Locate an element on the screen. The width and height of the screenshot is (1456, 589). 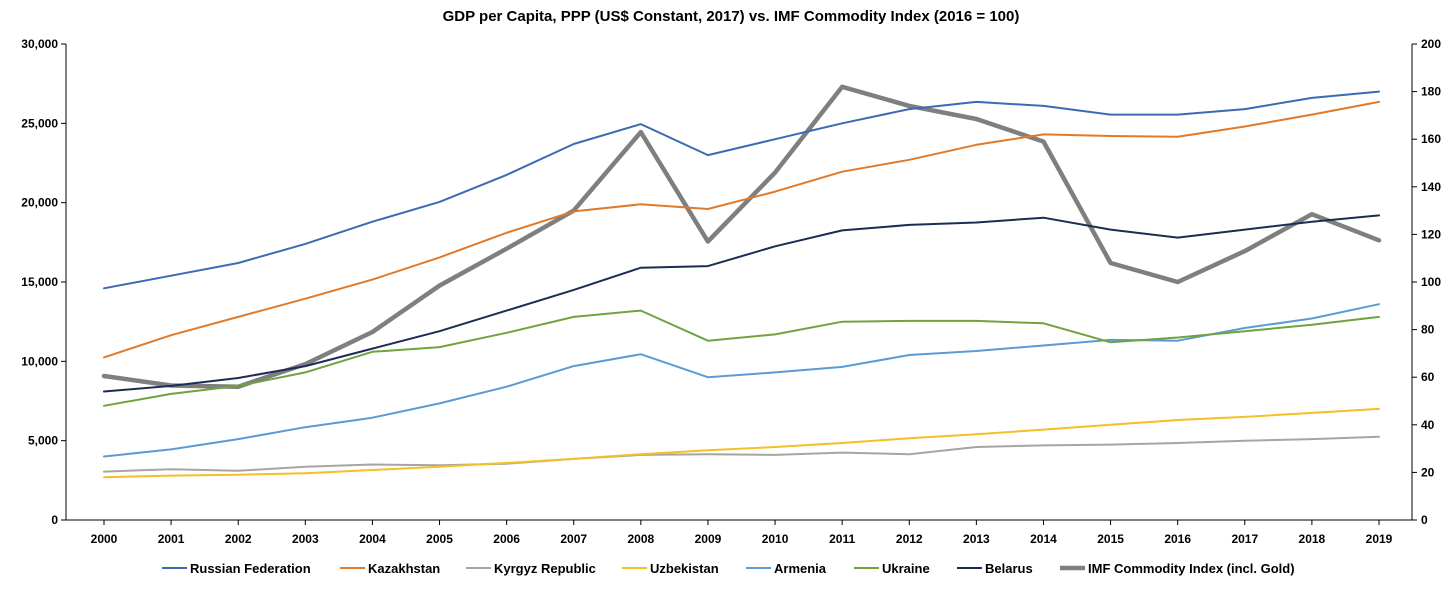
legend-label-uzbekistan: Uzbekistan is located at coordinates (684, 568).